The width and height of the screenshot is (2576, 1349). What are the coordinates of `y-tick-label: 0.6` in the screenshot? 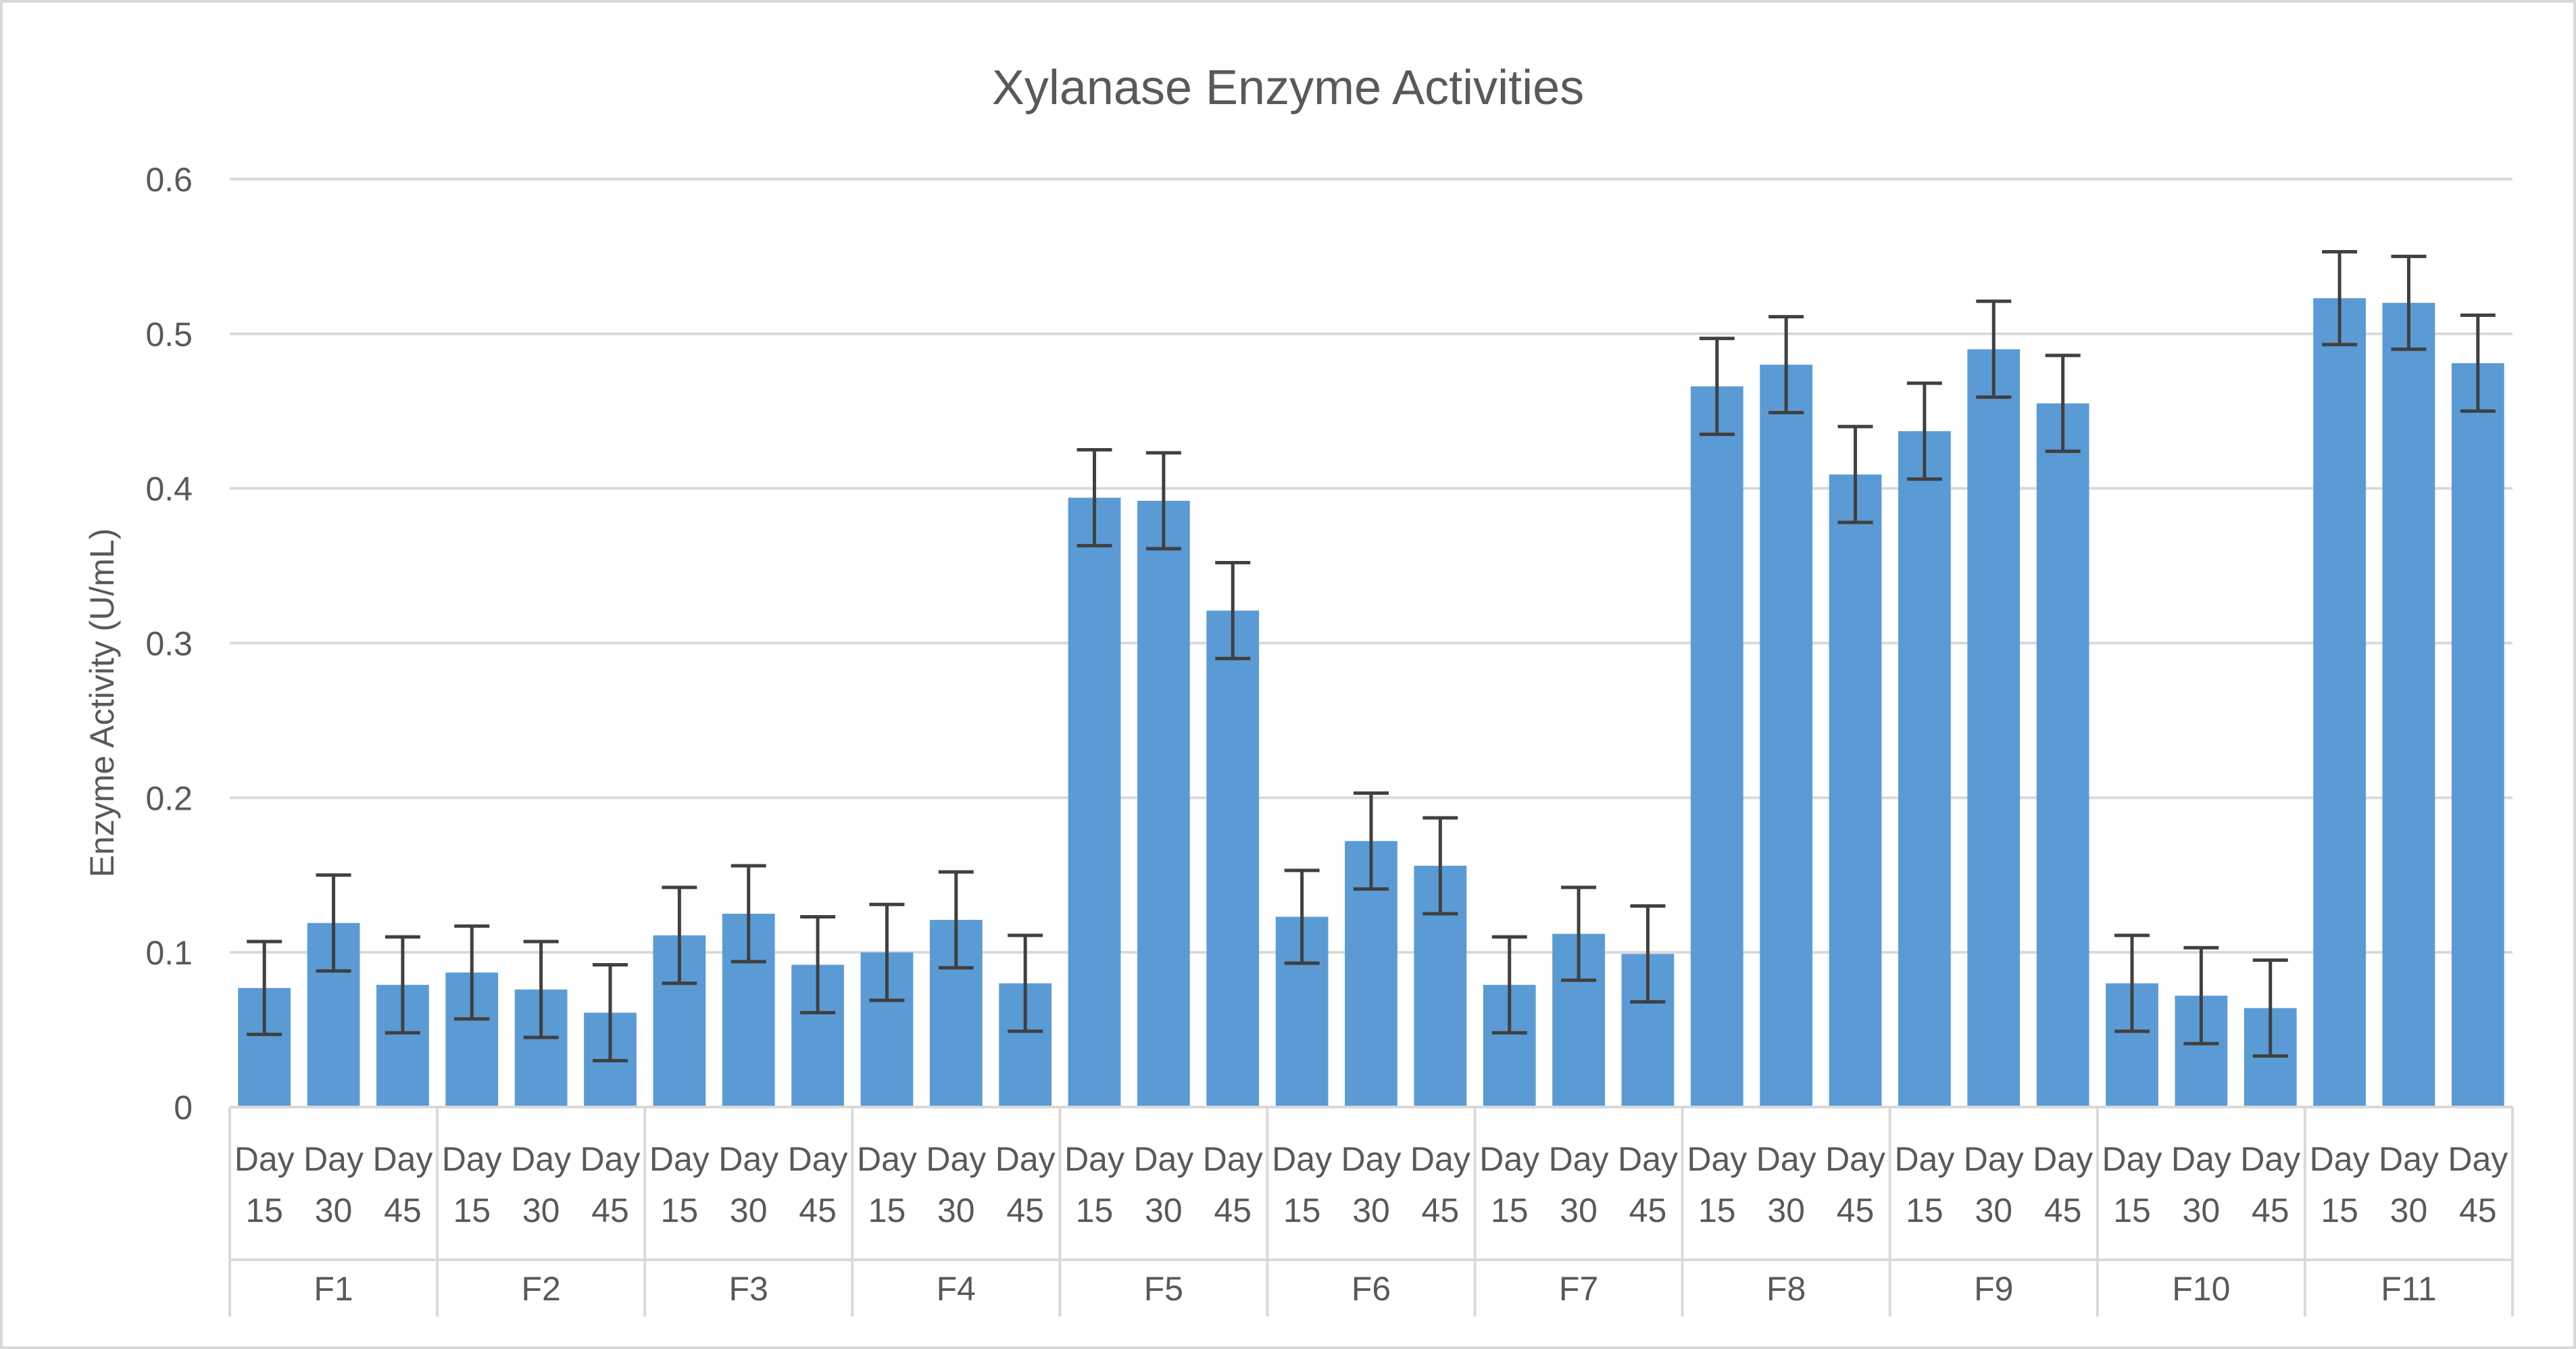 It's located at (169, 180).